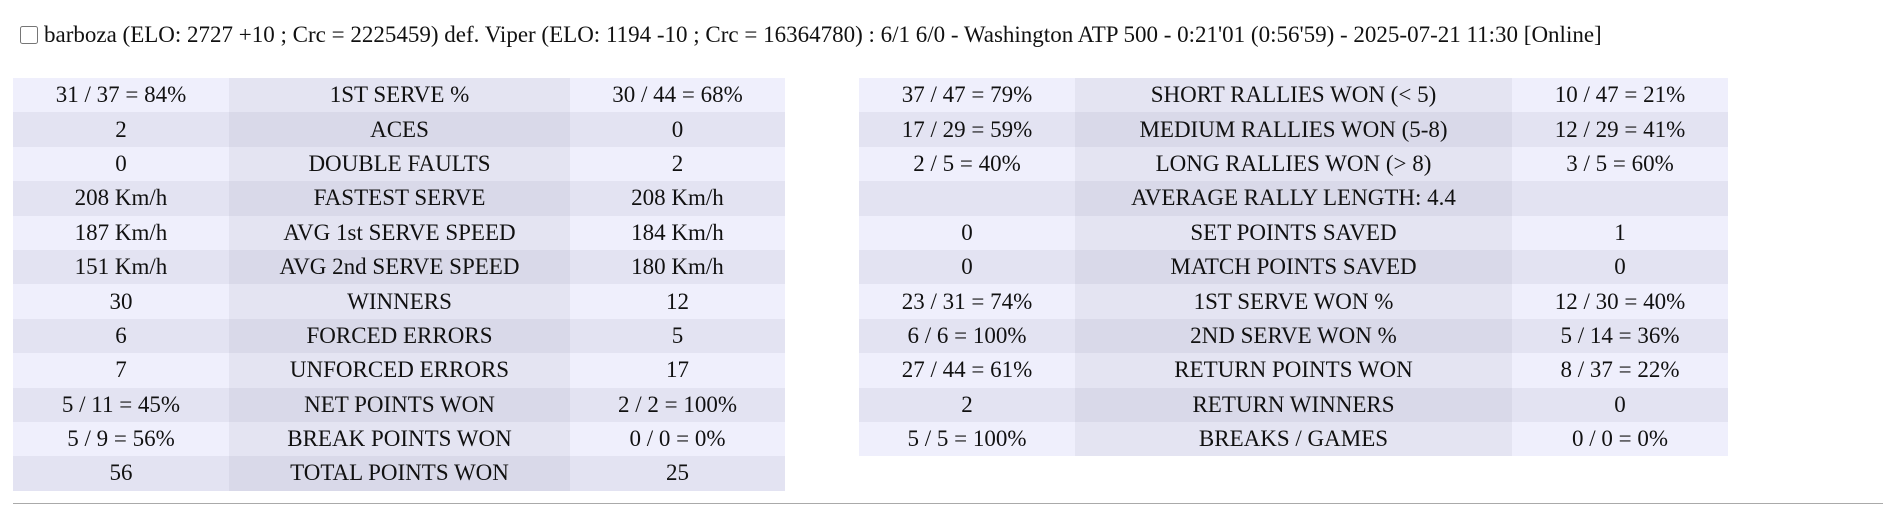 The width and height of the screenshot is (1883, 517). I want to click on stat-value: 187 Km/h, so click(121, 232).